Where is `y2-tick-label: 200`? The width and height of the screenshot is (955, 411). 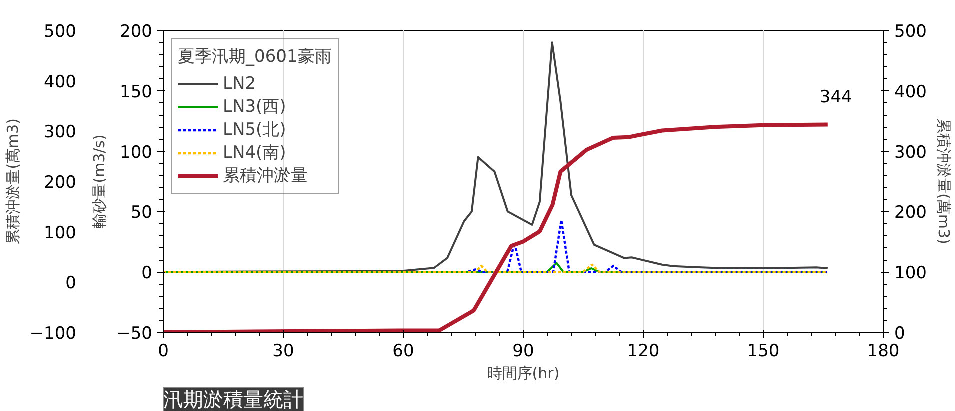
y2-tick-label: 200 is located at coordinates (910, 213).